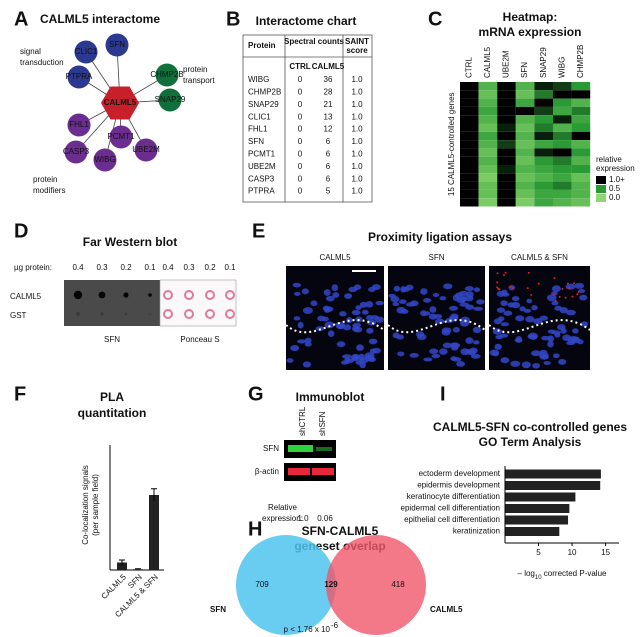 This screenshot has width=640, height=637. I want to click on band, so click(300, 448).